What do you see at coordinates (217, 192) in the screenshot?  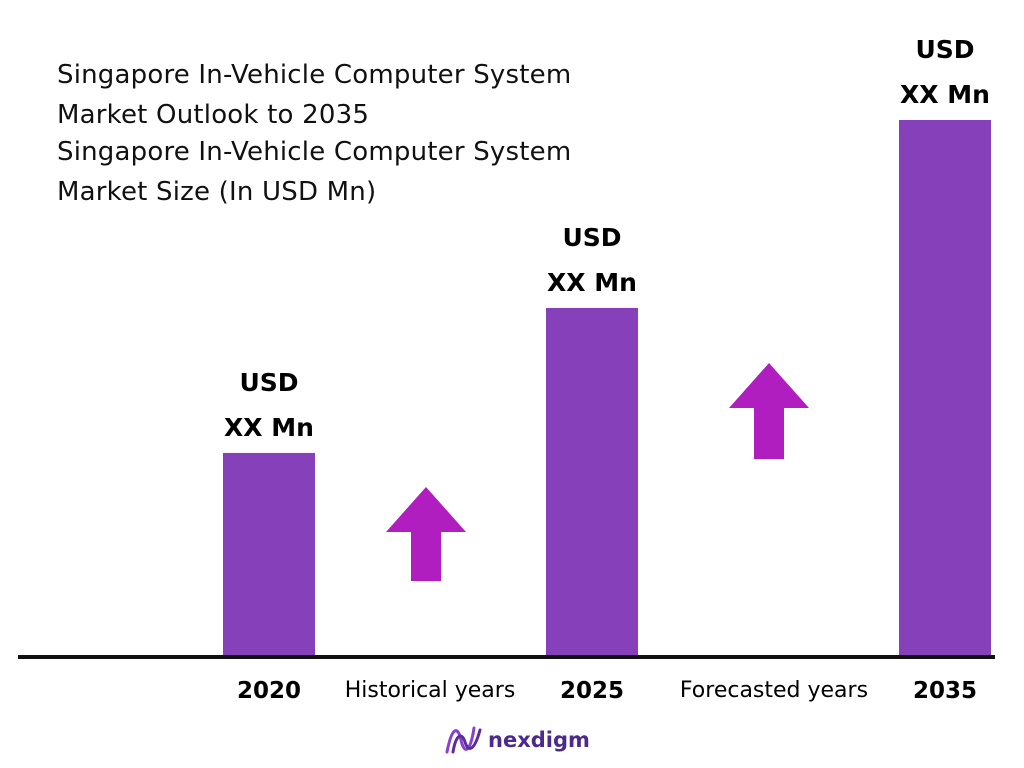 I see `chart-subtitle-line-2: Market Size (In USD Mn)` at bounding box center [217, 192].